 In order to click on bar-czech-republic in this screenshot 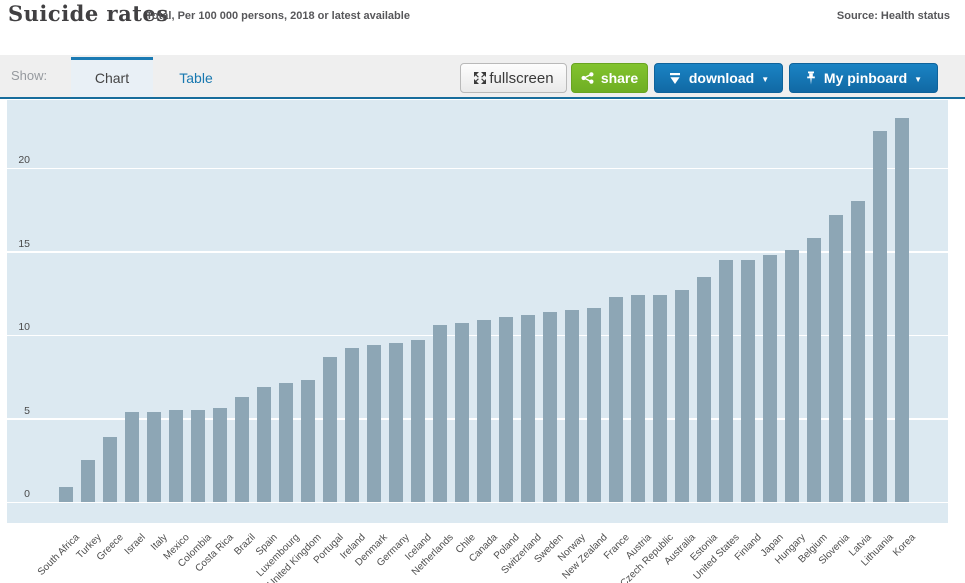, I will do `click(659, 398)`.